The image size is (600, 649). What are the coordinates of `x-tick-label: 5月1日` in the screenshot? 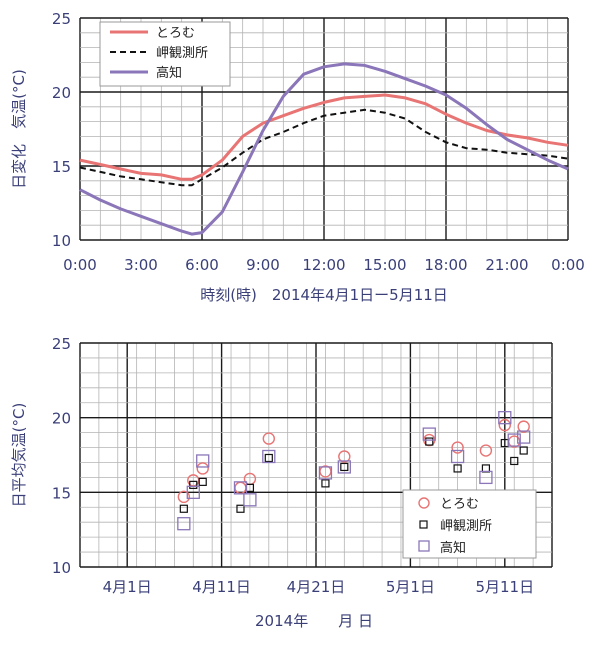 It's located at (410, 587).